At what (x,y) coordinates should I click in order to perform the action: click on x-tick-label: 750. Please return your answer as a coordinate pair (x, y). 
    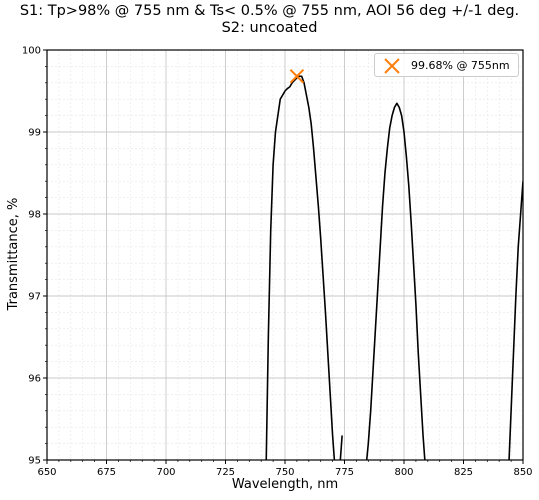
    Looking at the image, I should click on (284, 472).